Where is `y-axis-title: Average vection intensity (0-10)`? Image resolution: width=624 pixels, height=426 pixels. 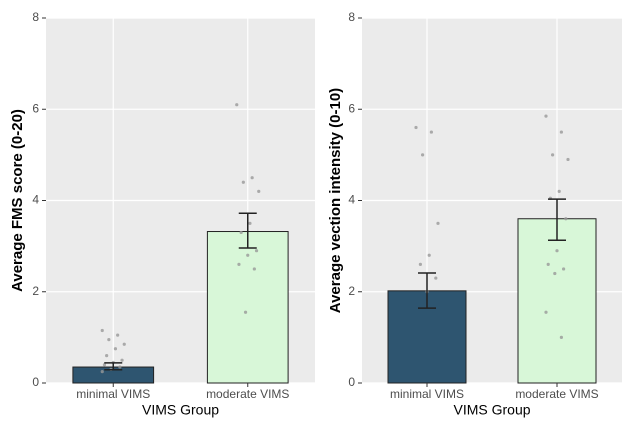
y-axis-title: Average vection intensity (0-10) is located at coordinates (335, 200).